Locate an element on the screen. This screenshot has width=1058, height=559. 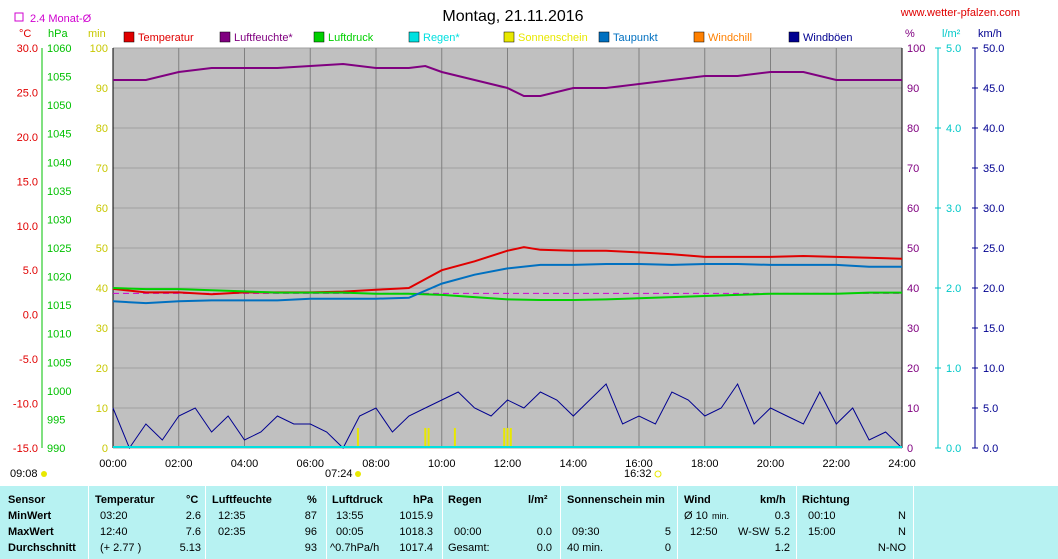
time-tick-label: 00:00 is located at coordinates (113, 464).